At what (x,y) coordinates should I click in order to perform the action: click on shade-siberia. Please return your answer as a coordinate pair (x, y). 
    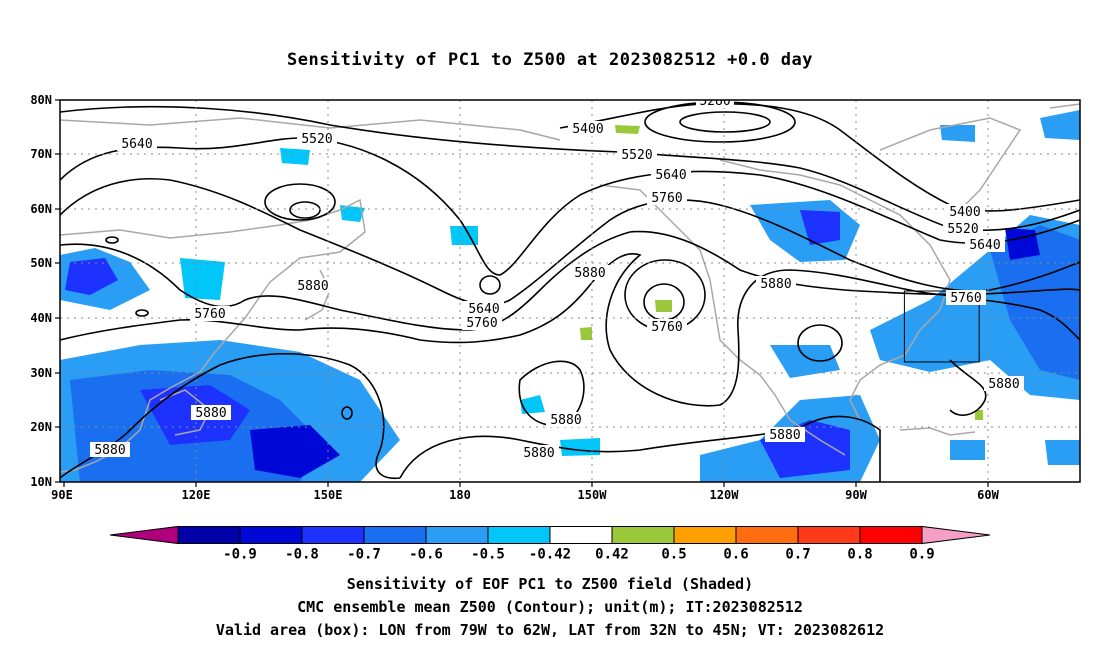
    Looking at the image, I should click on (295, 156).